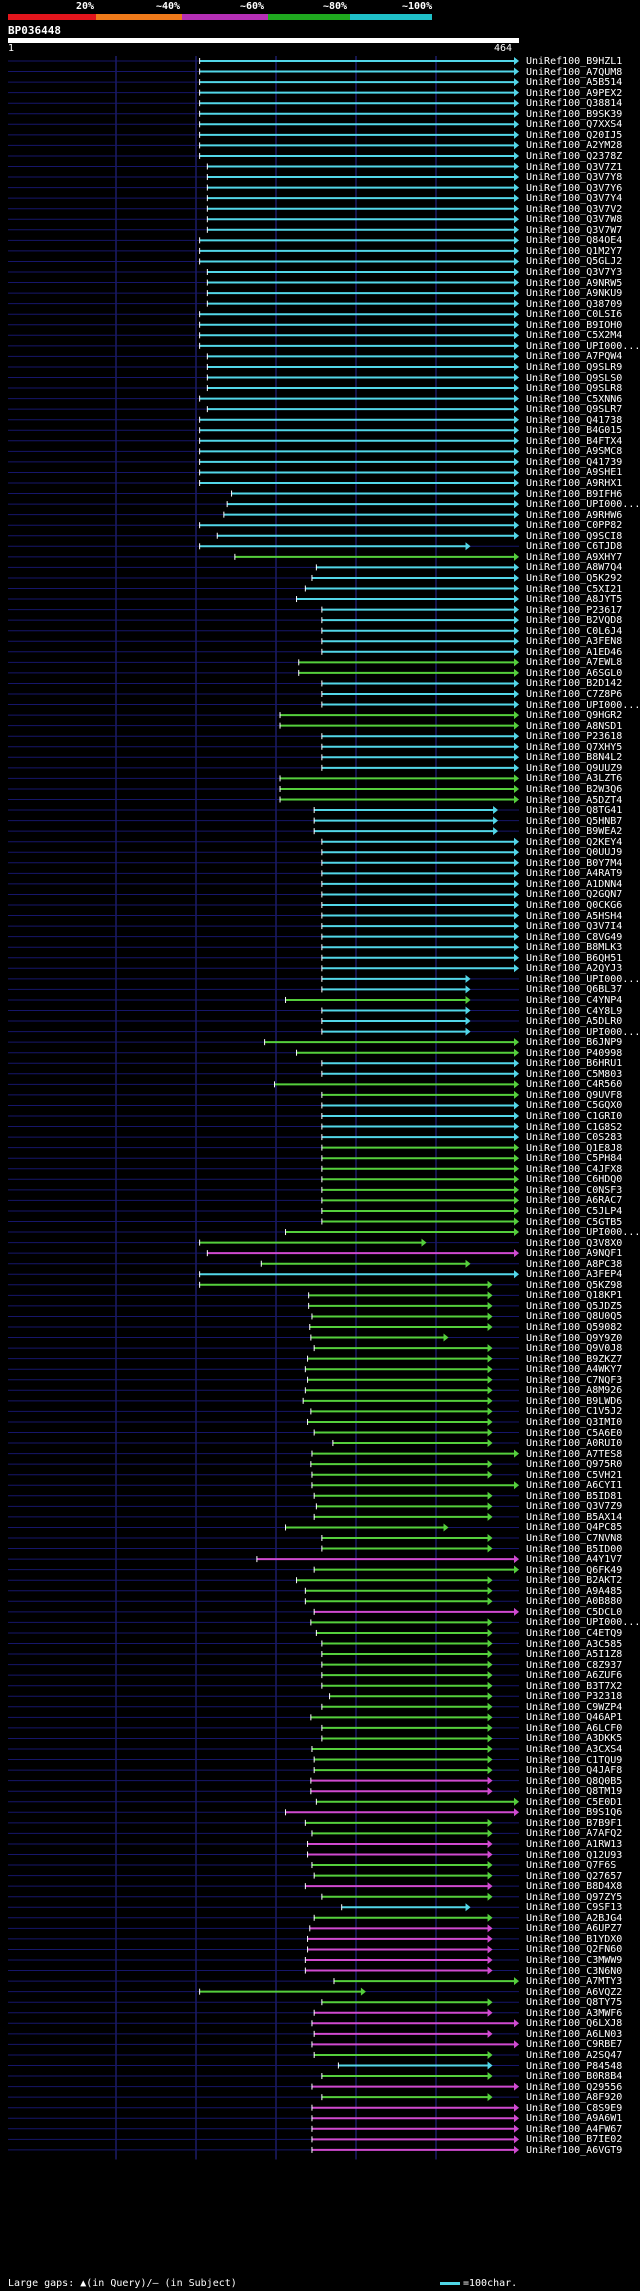 The image size is (640, 2291). Describe the element at coordinates (574, 104) in the screenshot. I see `hit-label: UniRef100_Q38814` at that location.